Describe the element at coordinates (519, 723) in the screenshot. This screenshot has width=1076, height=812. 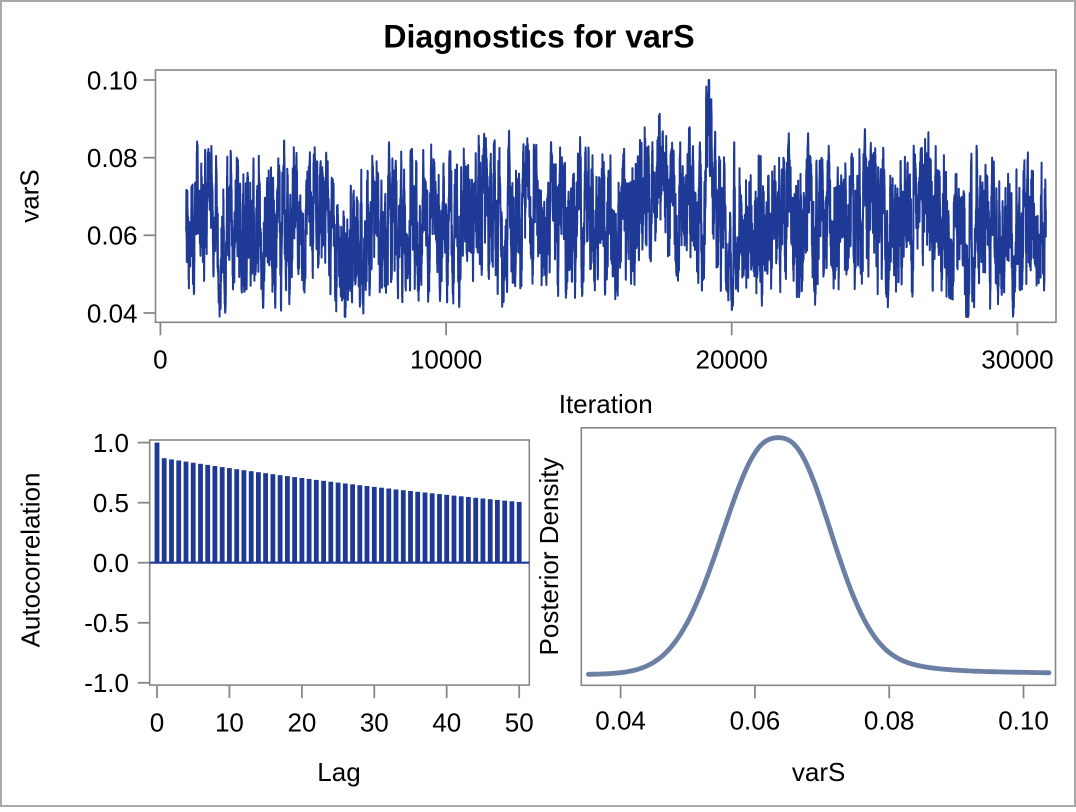
I see `svg-text: 50` at that location.